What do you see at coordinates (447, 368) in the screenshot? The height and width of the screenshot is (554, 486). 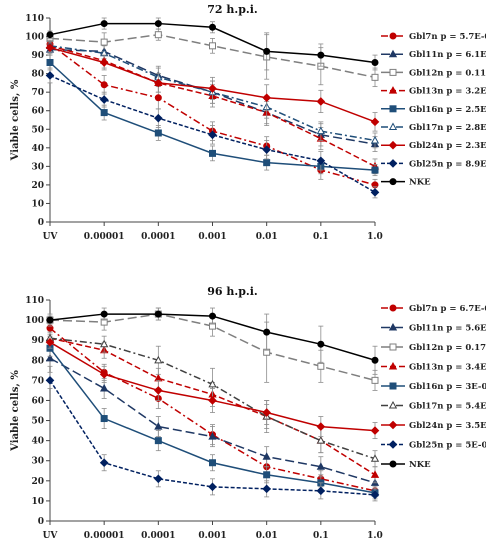 I see `legend-entry: Gbl13n p = 3.4E-03` at bounding box center [447, 368].